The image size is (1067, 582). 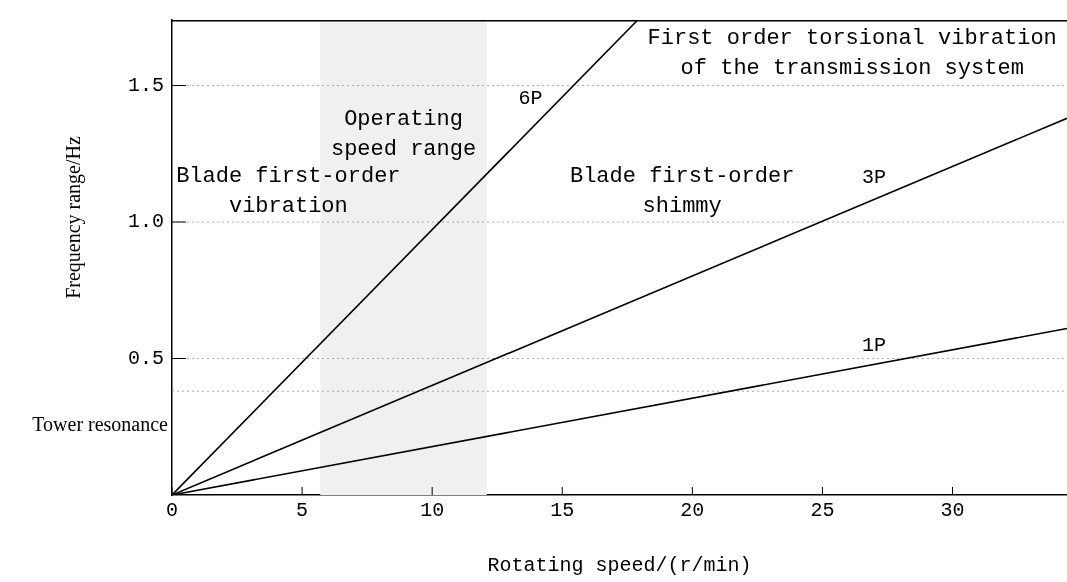 What do you see at coordinates (952, 511) in the screenshot?
I see `x-tick-label: 30` at bounding box center [952, 511].